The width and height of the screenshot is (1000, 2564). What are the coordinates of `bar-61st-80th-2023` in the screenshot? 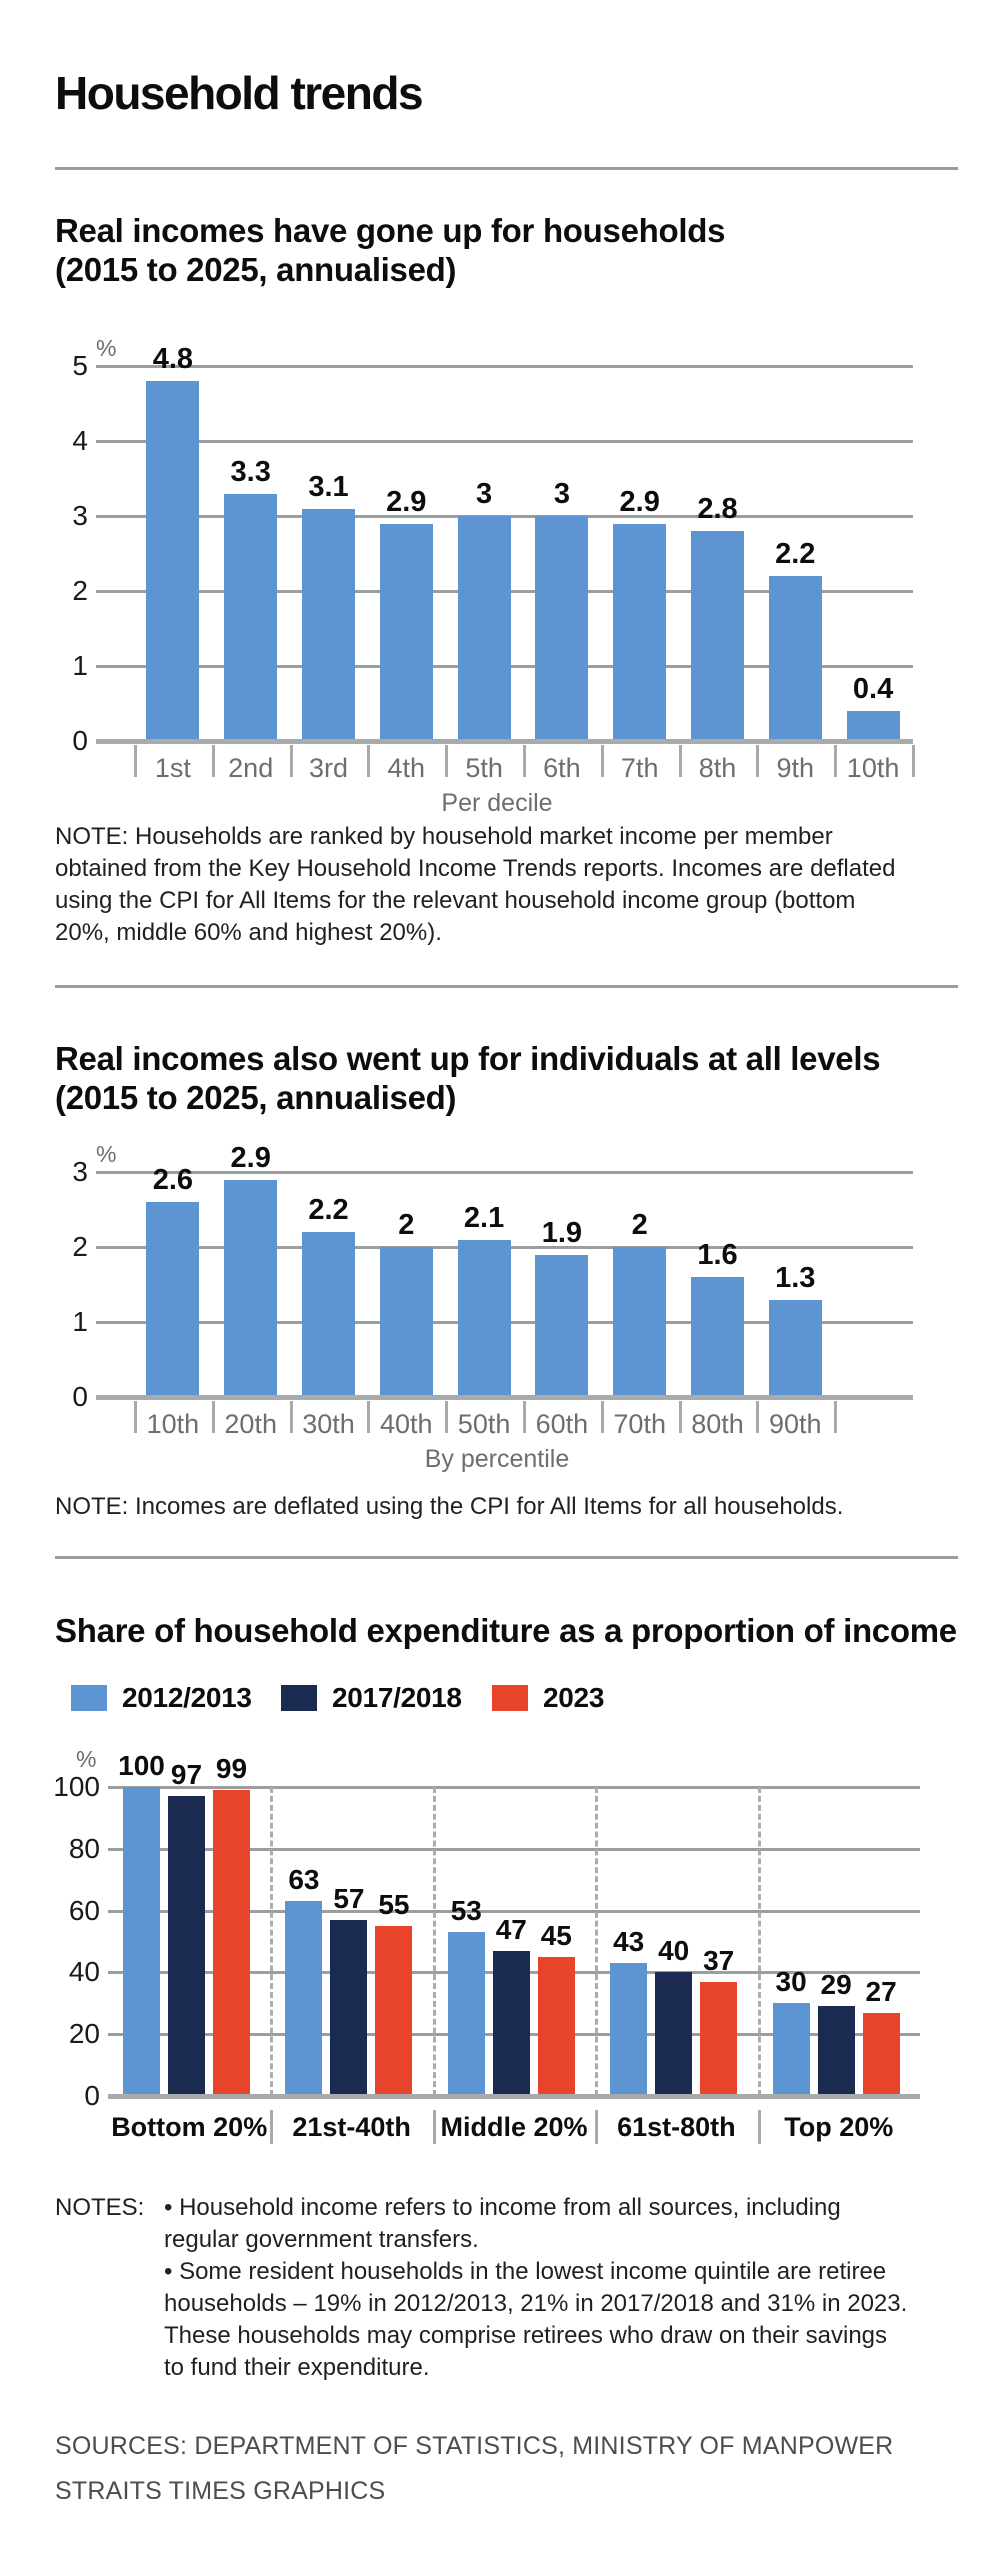 It's located at (719, 2037).